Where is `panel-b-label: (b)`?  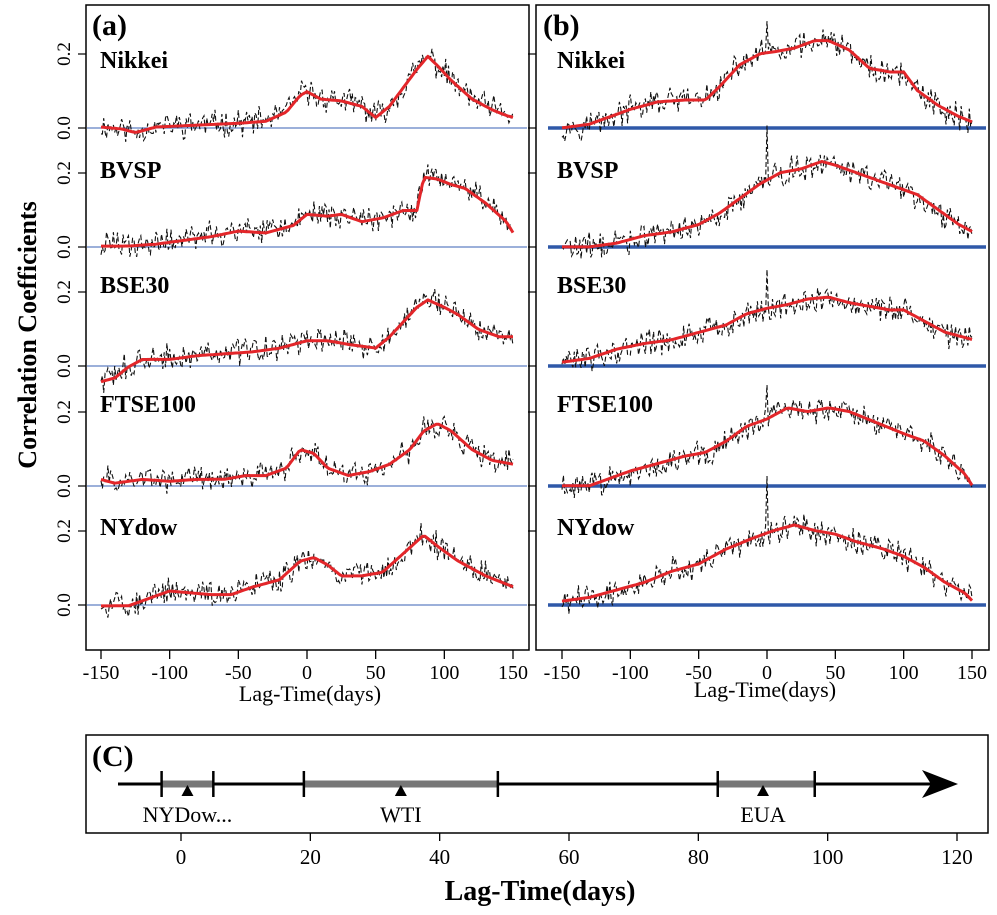
panel-b-label: (b) is located at coordinates (561, 25).